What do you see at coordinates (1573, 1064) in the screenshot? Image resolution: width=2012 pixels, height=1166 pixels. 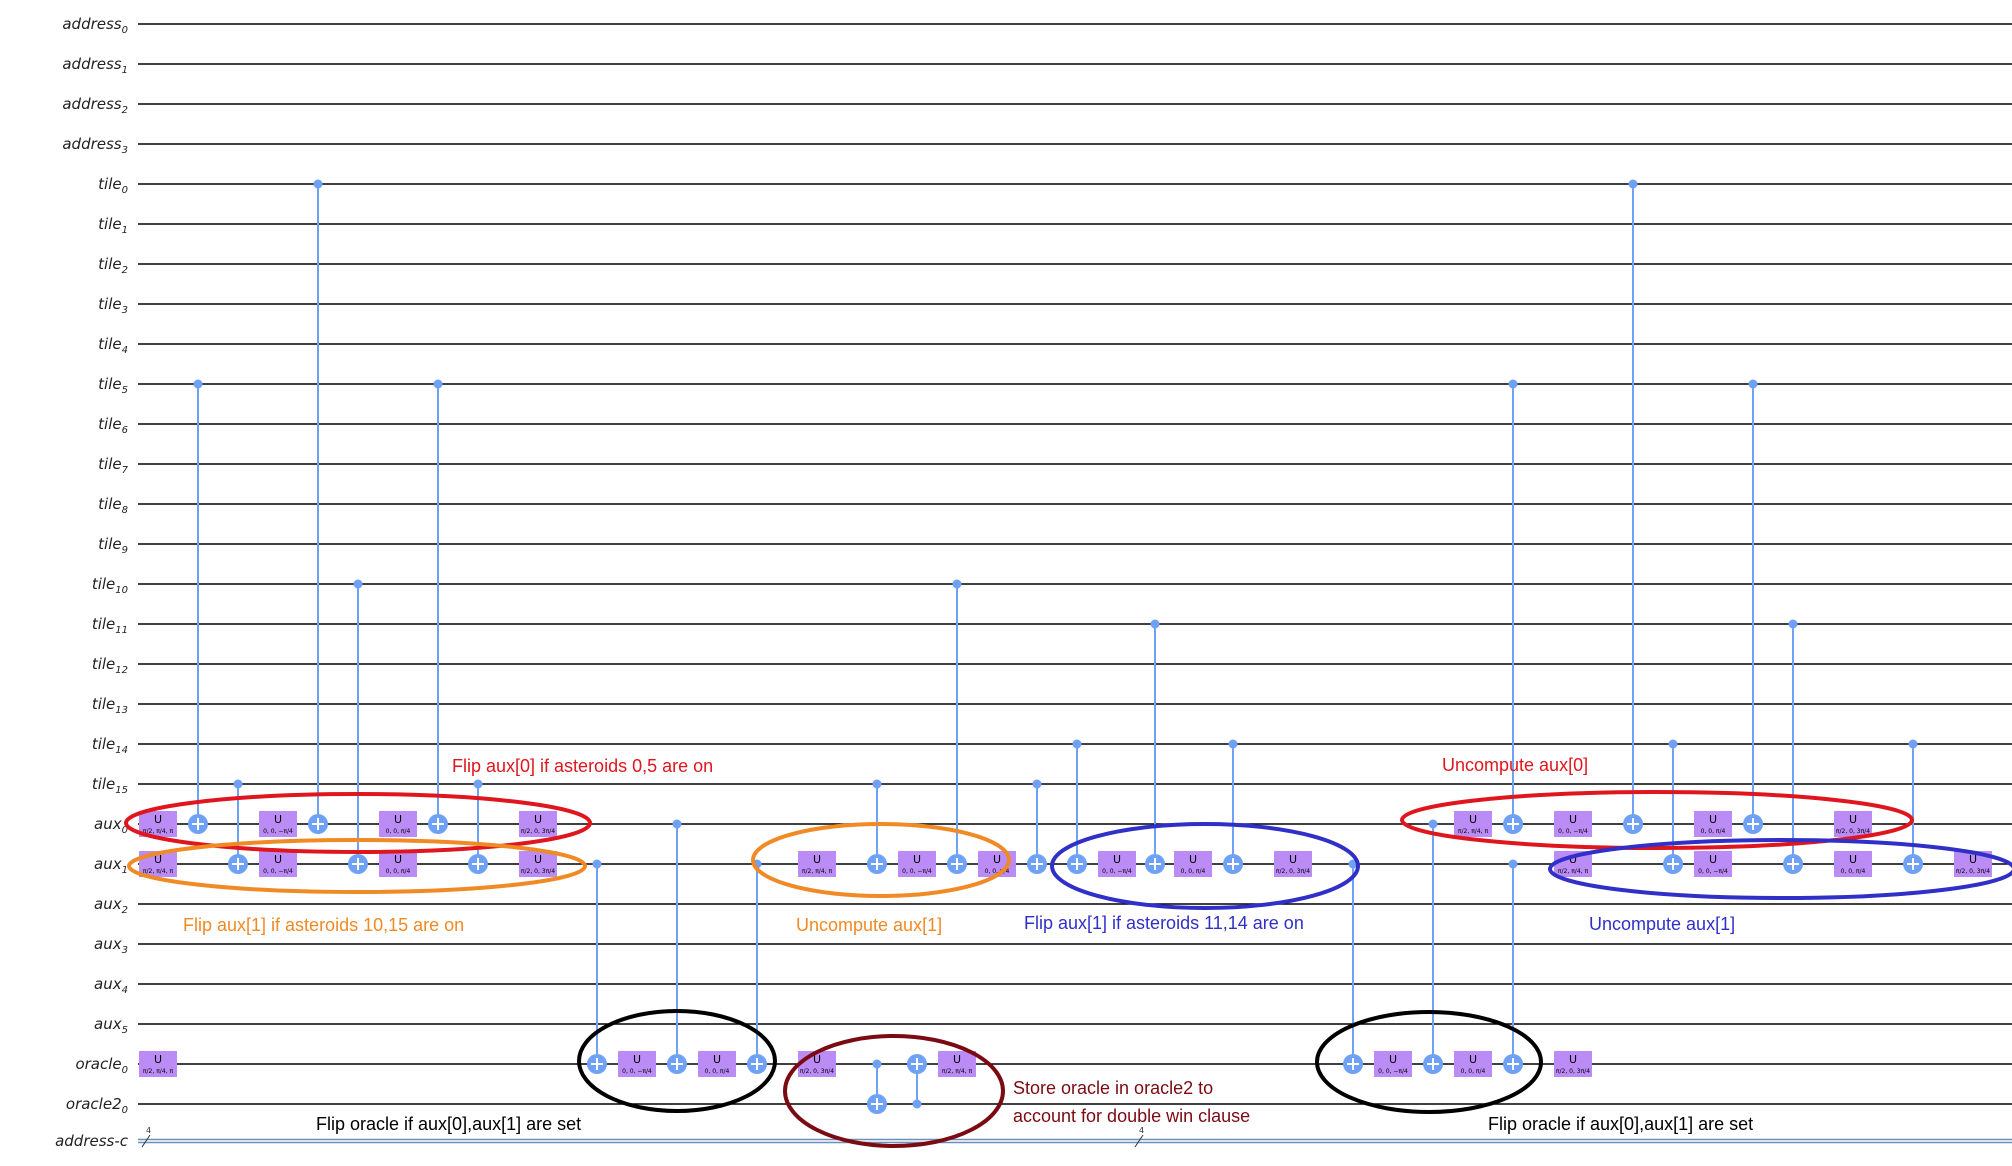 I see `u-gate: Uπ/2, 0, 3π/4` at bounding box center [1573, 1064].